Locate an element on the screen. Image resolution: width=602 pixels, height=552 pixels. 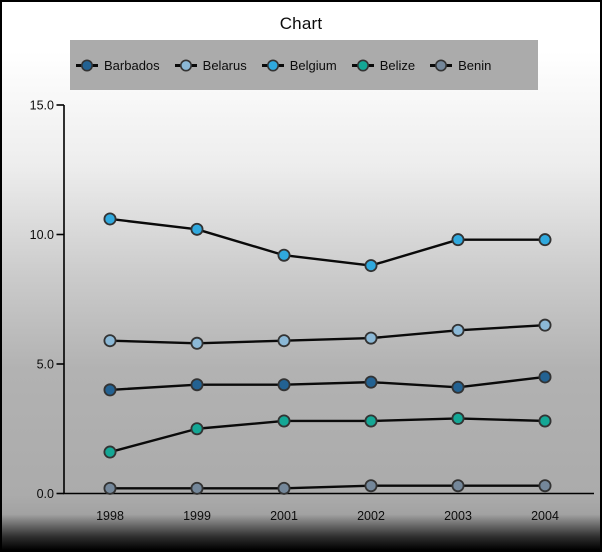
legend-label: Belgium is located at coordinates (313, 65).